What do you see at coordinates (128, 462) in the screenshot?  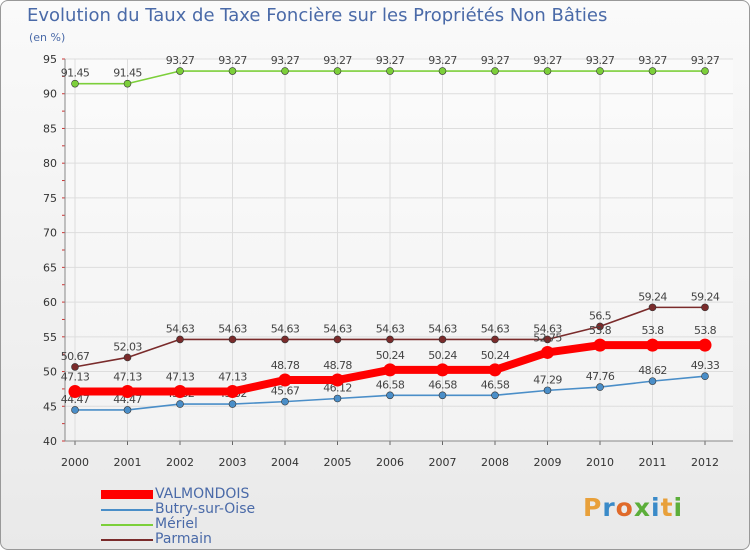 I see `x-tick-label: 2001` at bounding box center [128, 462].